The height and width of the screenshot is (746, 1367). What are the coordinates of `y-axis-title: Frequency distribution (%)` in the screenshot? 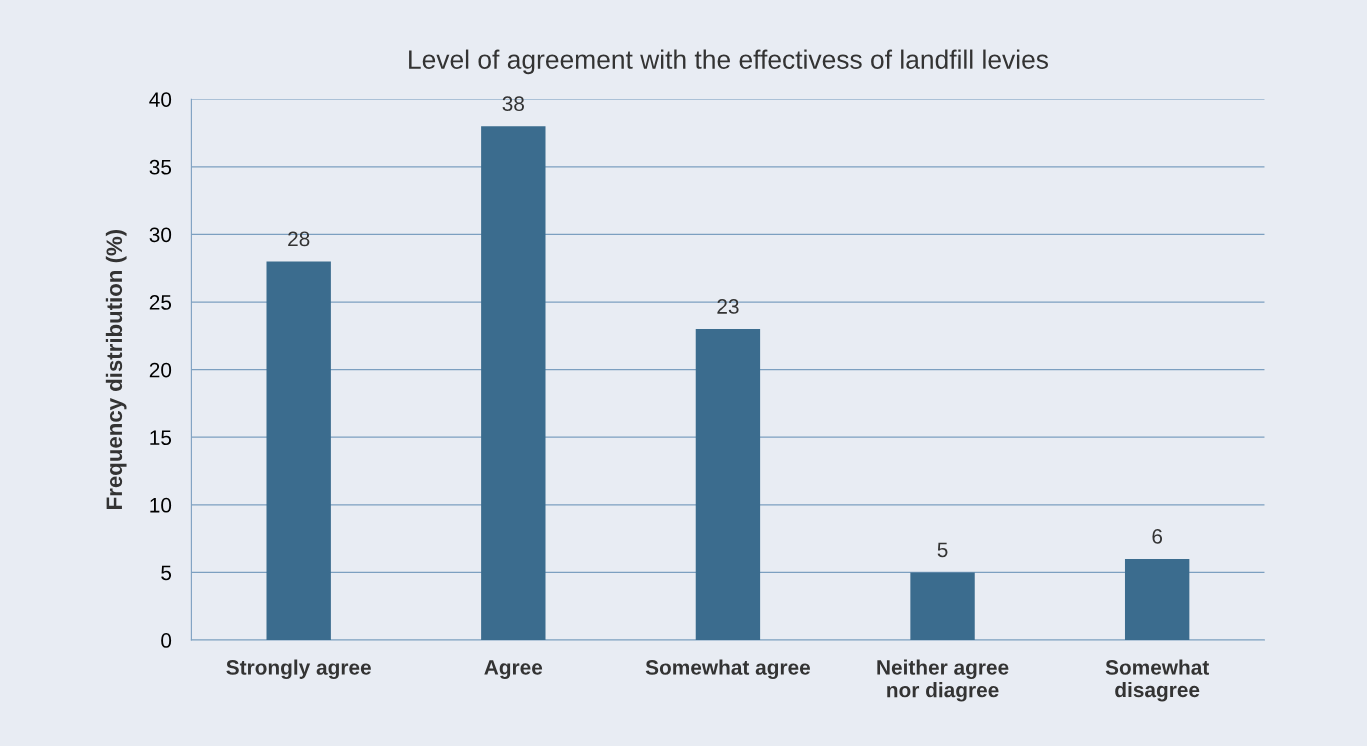 It's located at (116, 369).